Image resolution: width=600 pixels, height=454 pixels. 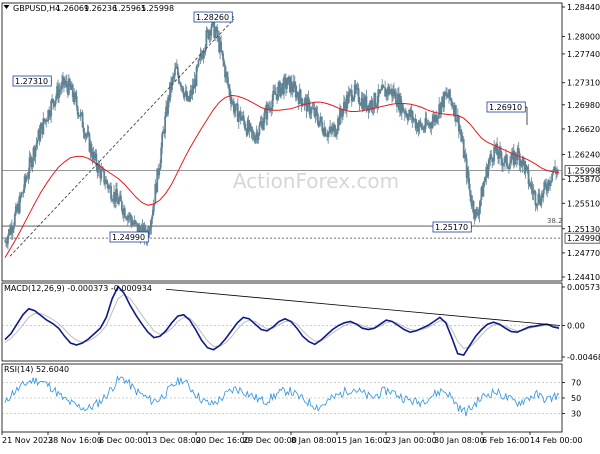 I want to click on time-tick-label: 14 Feb 00:00, so click(x=556, y=440).